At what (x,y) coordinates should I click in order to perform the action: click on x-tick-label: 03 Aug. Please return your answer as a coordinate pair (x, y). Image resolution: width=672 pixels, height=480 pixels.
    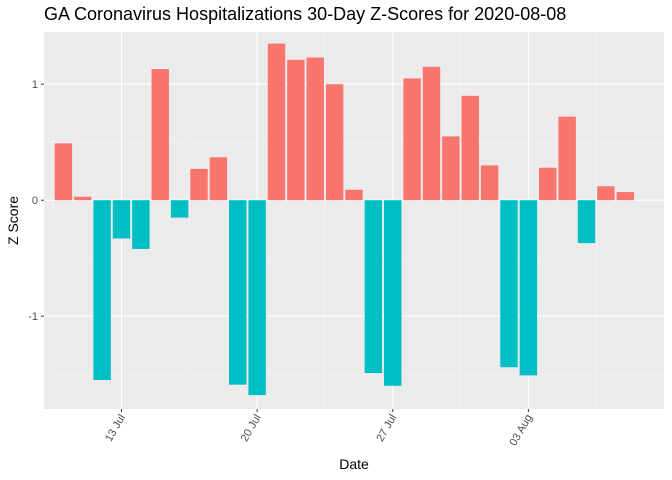
    Looking at the image, I should click on (521, 431).